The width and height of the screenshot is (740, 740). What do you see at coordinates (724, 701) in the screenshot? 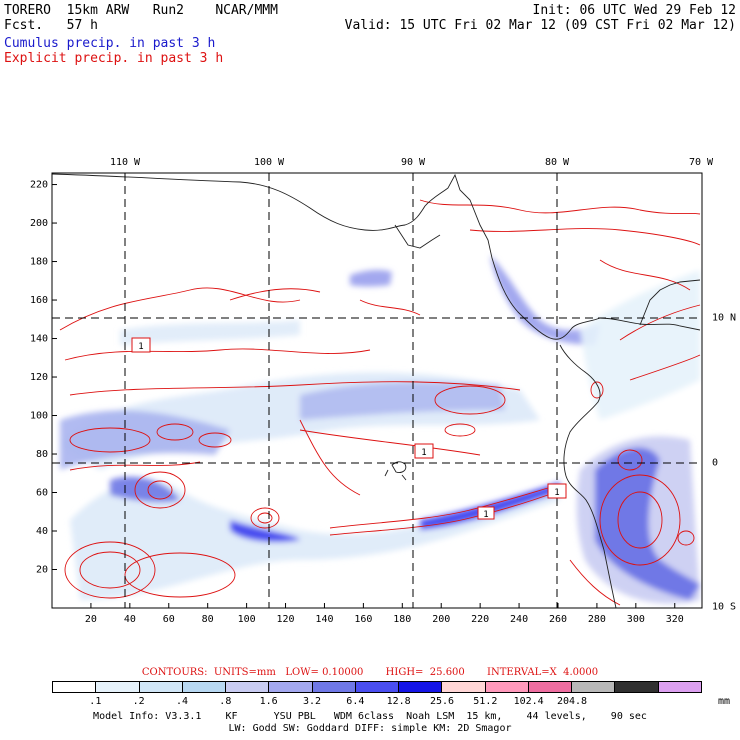
I see `scale-units: mm` at bounding box center [724, 701].